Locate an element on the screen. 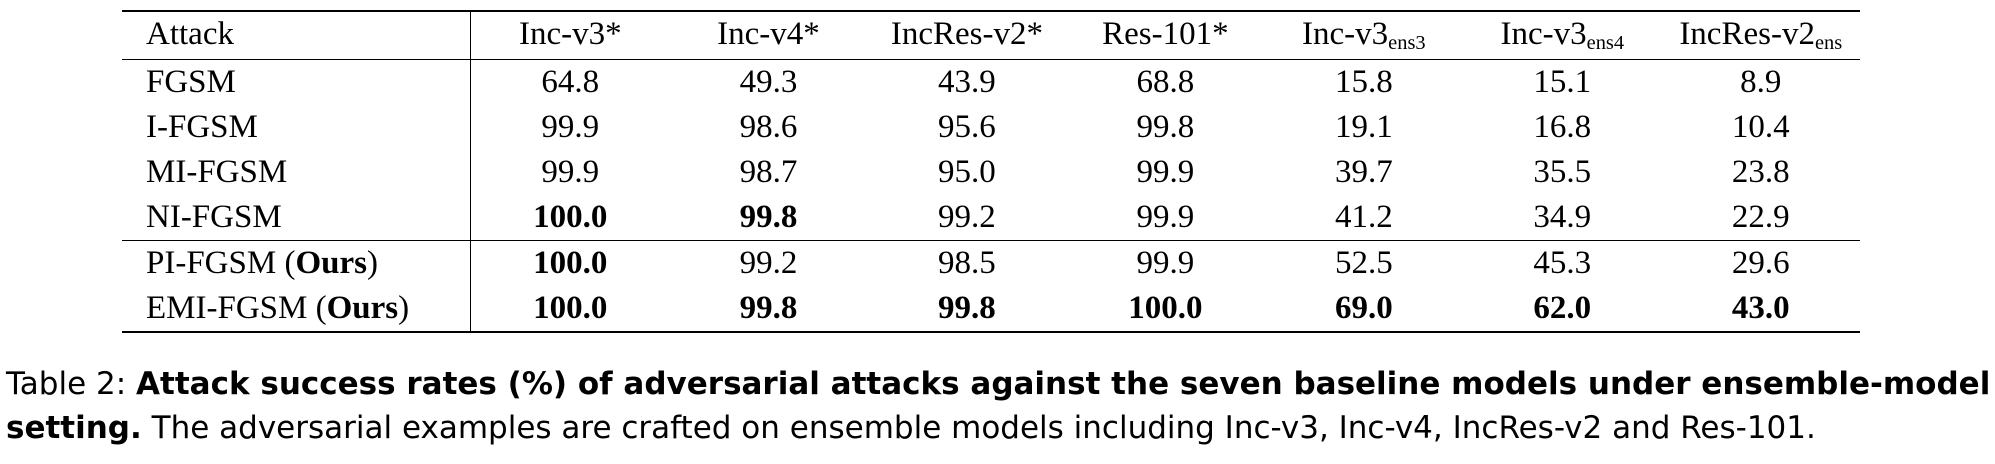  column-header-incres-v2-ens: IncRes-v2ens is located at coordinates (1760, 35).